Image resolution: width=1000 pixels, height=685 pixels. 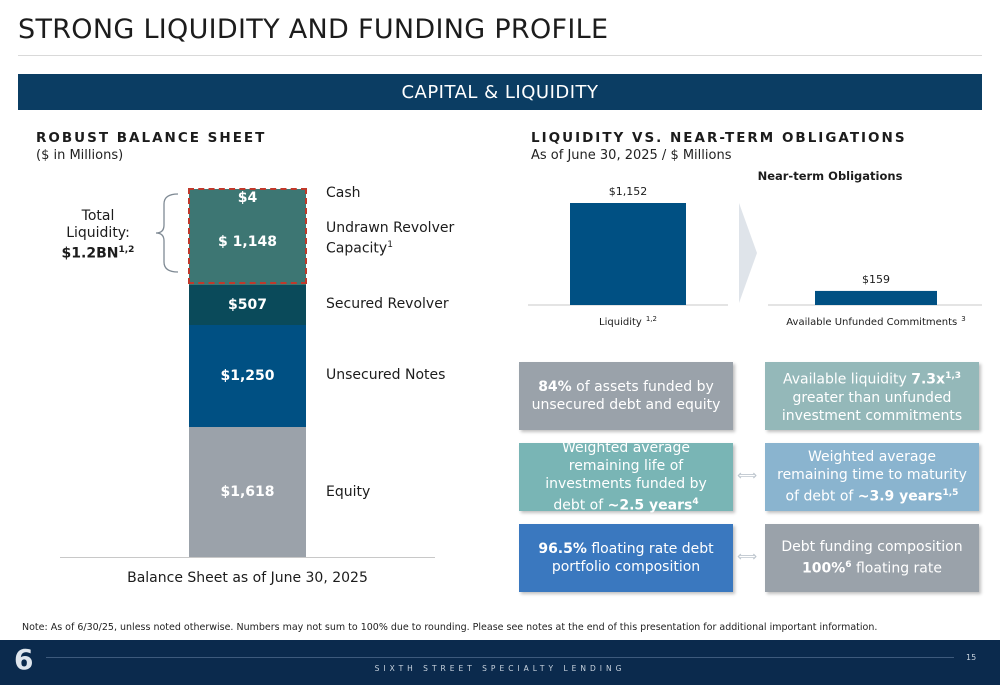 What do you see at coordinates (632, 558) in the screenshot?
I see `card5-text: floating rate debt portfolio composition` at bounding box center [632, 558].